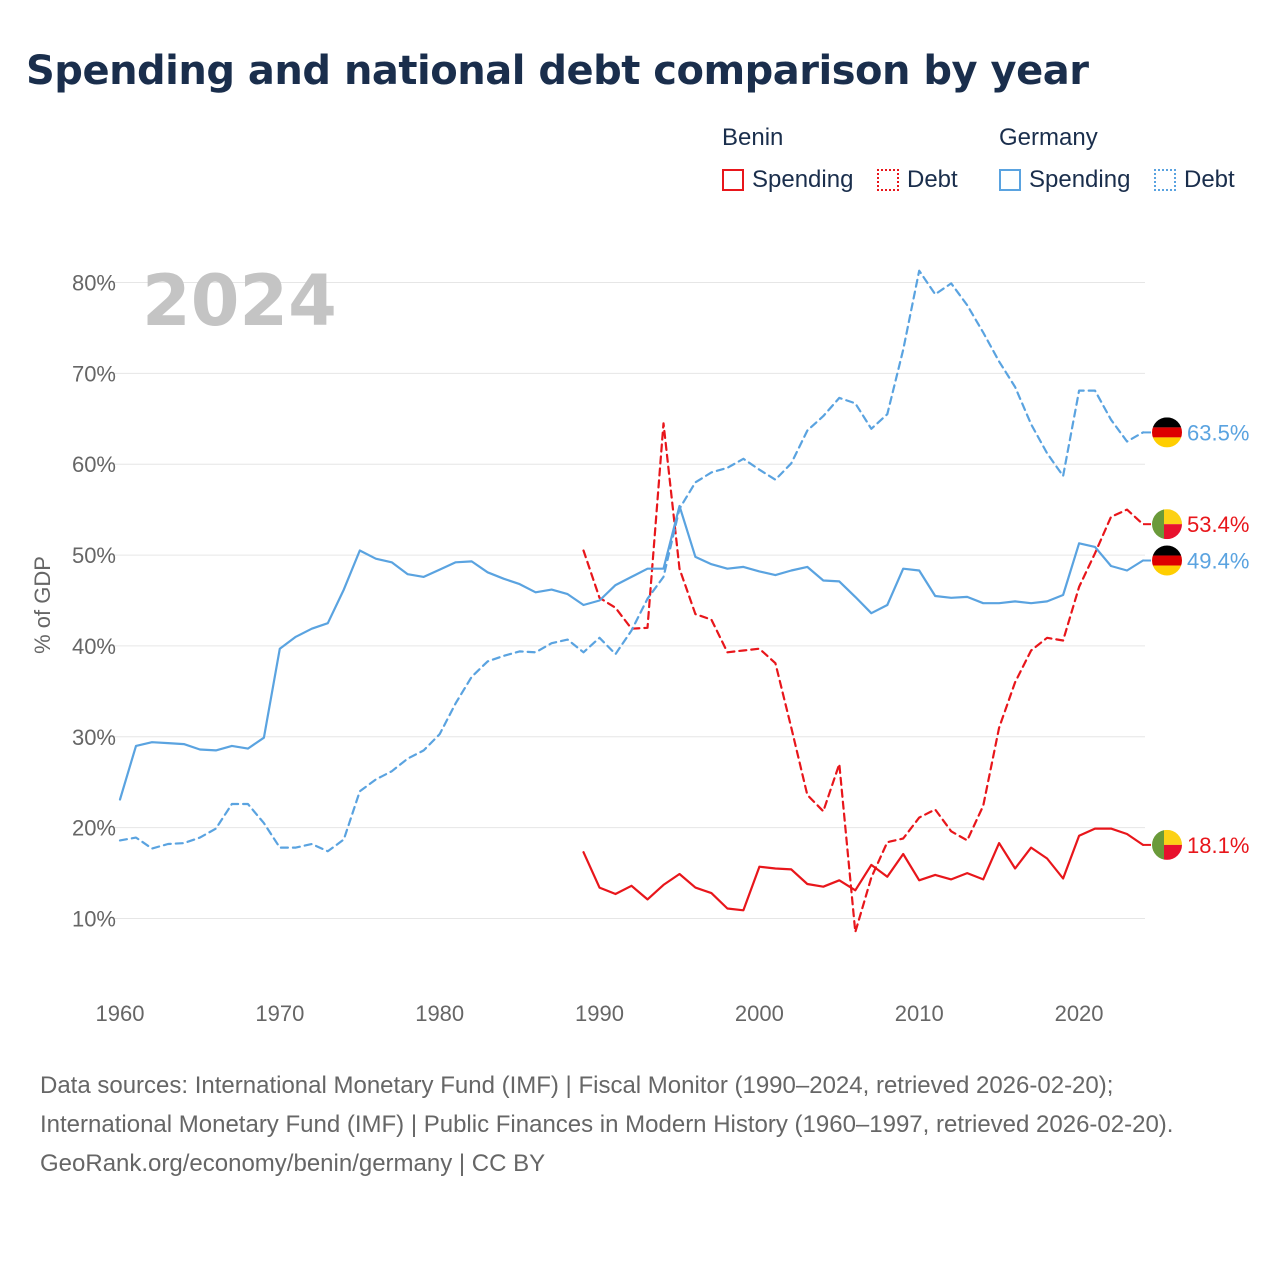  I want to click on x-axis: 1960 1970 1980 1990 2000 2010 2020, so click(600, 1013).